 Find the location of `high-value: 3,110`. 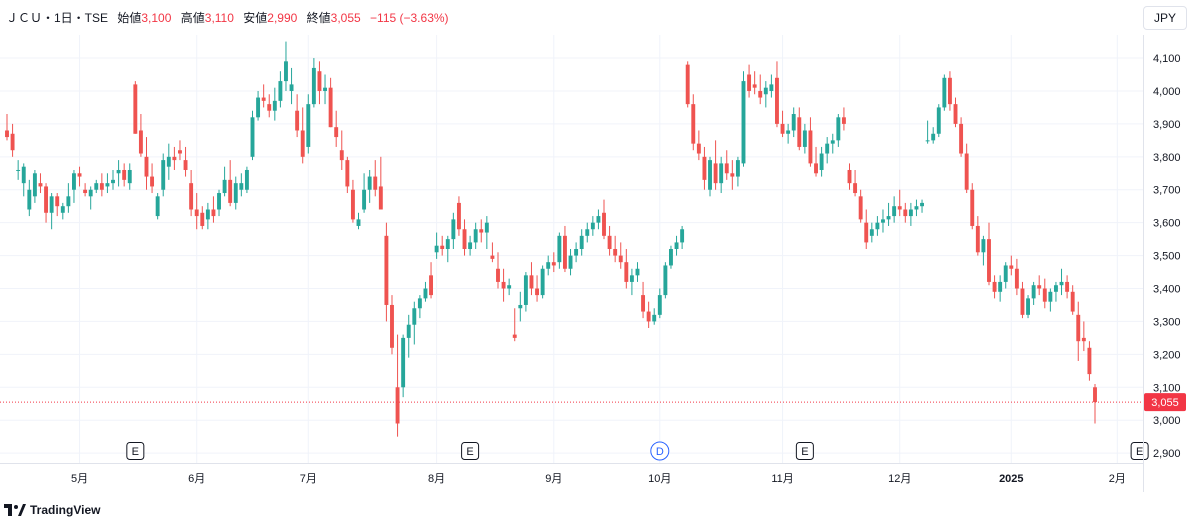

high-value: 3,110 is located at coordinates (219, 18).